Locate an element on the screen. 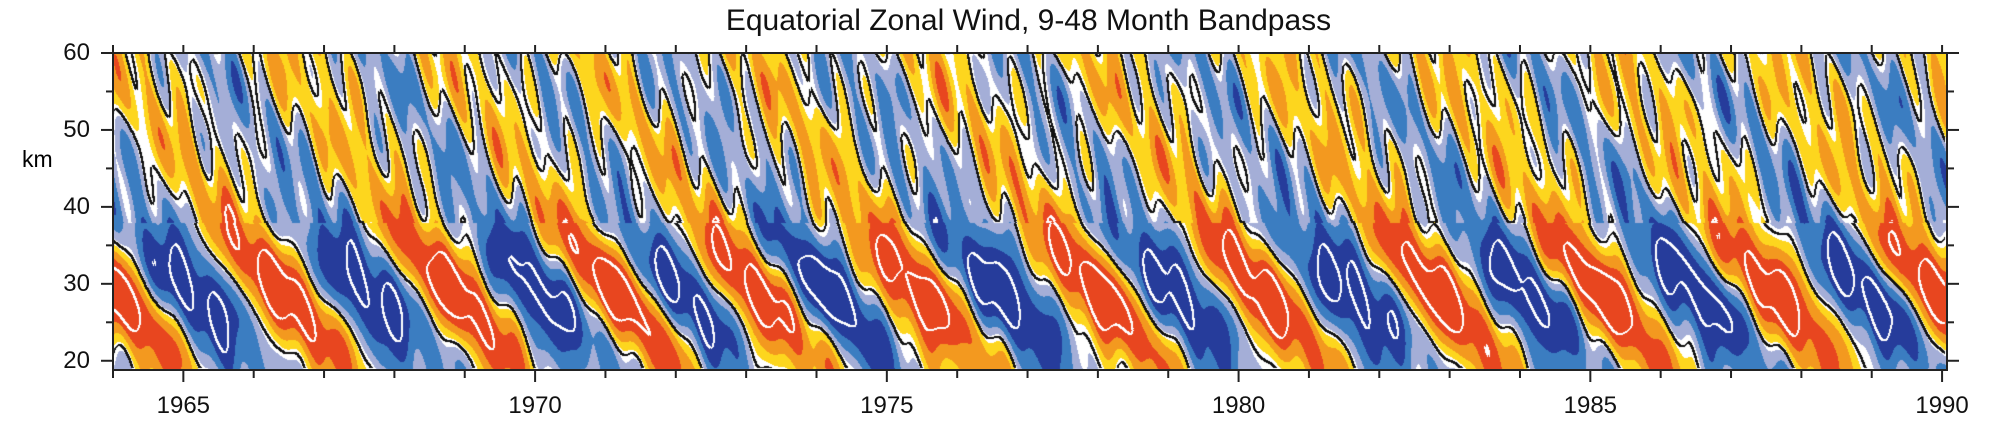 This screenshot has width=2002, height=442. y-axis-label: km is located at coordinates (37, 159).